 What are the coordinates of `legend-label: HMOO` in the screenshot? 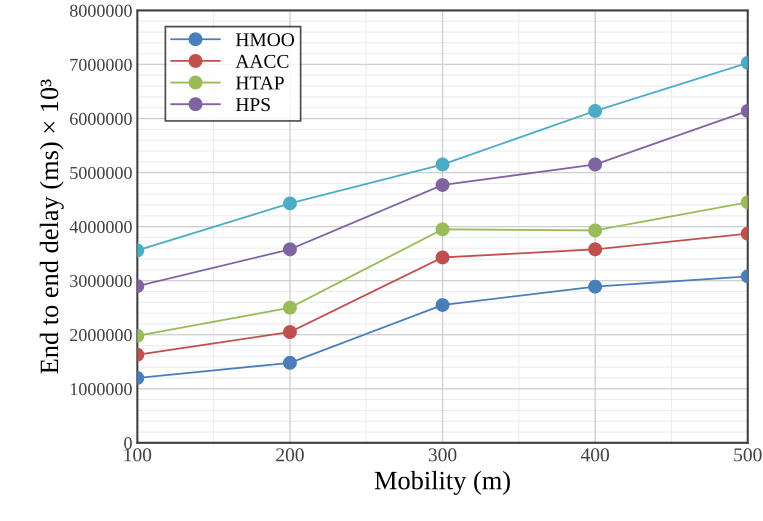 It's located at (265, 39).